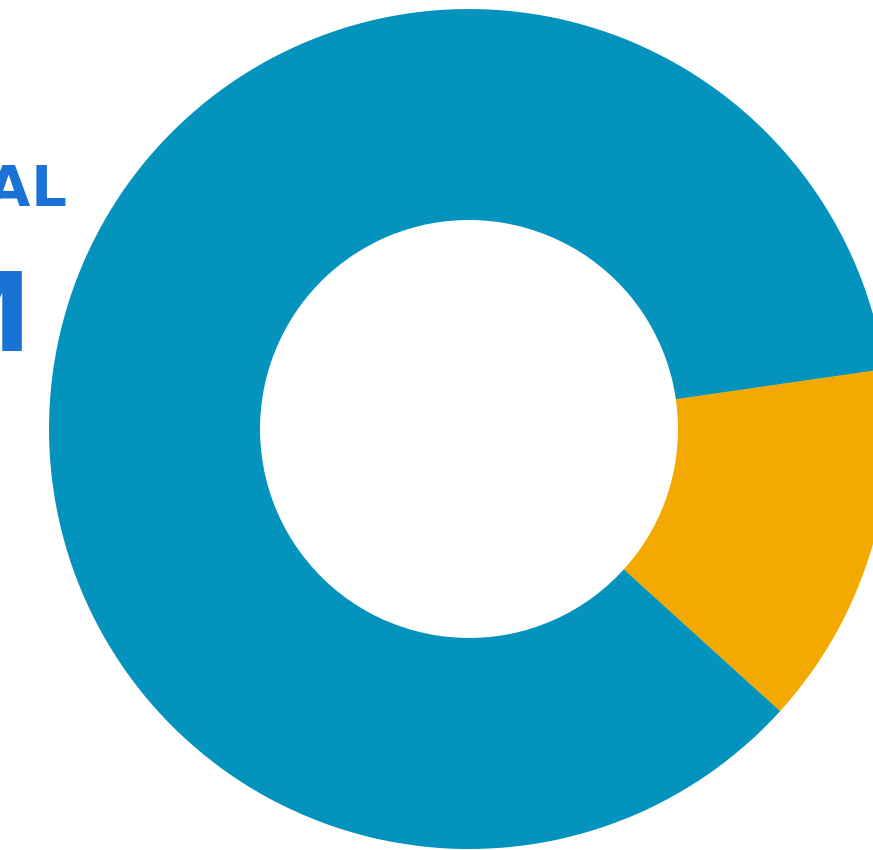  I want to click on side-label-line-1: AL, so click(34, 187).